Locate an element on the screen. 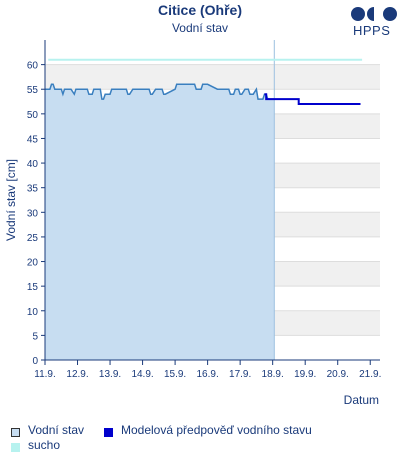  y-tick-label-25: 25 is located at coordinates (33, 238).